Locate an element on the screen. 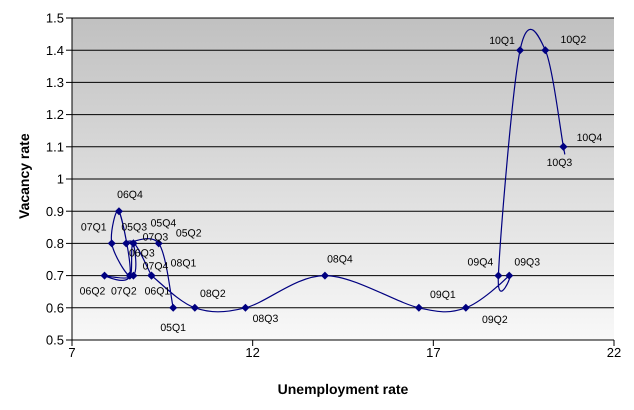  annotation: 05Q2 is located at coordinates (189, 233).